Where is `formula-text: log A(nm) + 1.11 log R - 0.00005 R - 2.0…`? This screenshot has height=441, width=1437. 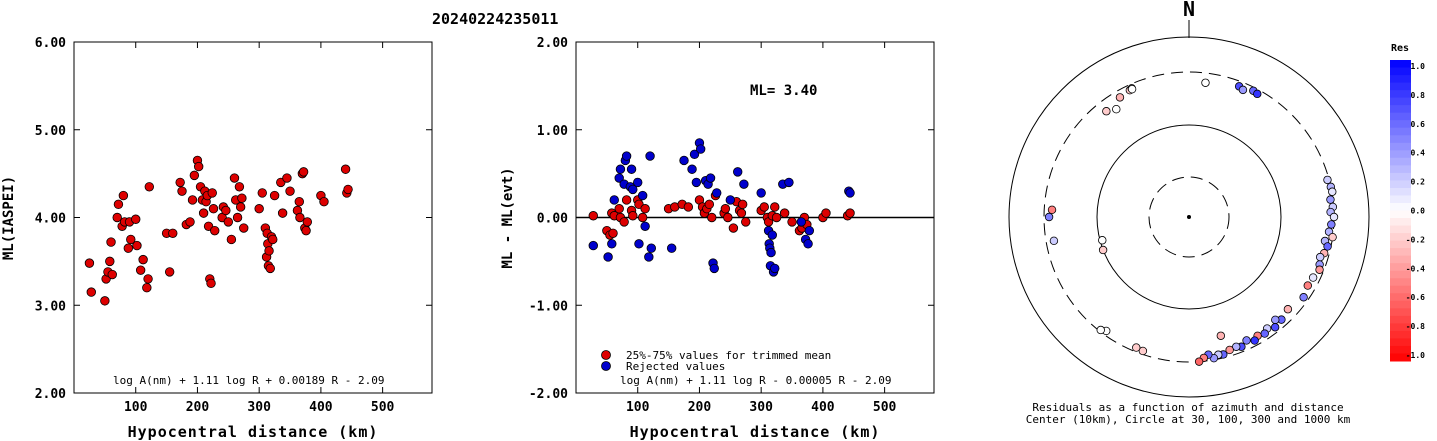
formula-text: log A(nm) + 1.11 log R - 0.00005 R - 2.0… is located at coordinates (756, 380).